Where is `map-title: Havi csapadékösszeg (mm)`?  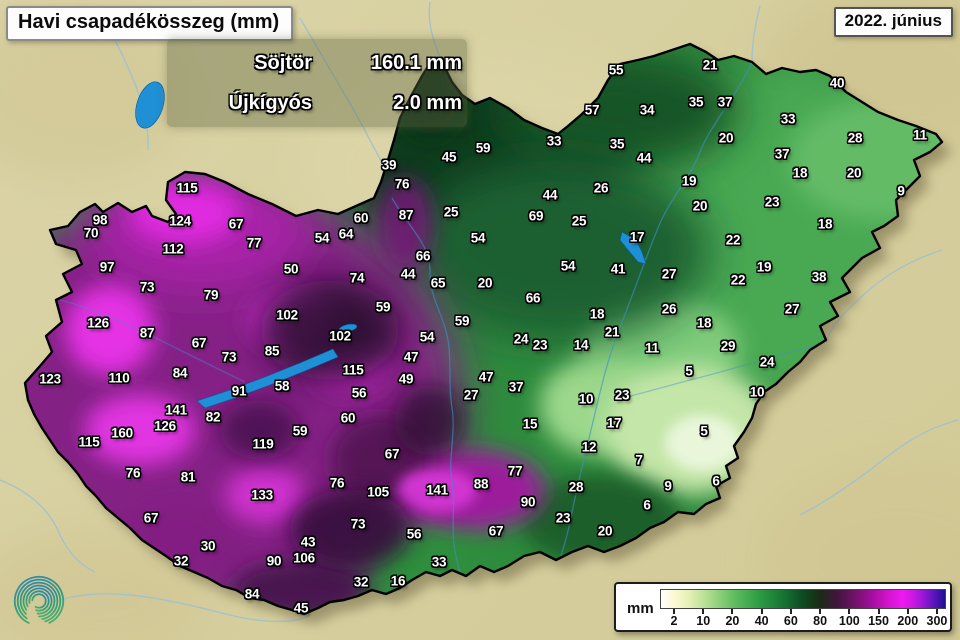
map-title: Havi csapadékösszeg (mm) is located at coordinates (149, 22).